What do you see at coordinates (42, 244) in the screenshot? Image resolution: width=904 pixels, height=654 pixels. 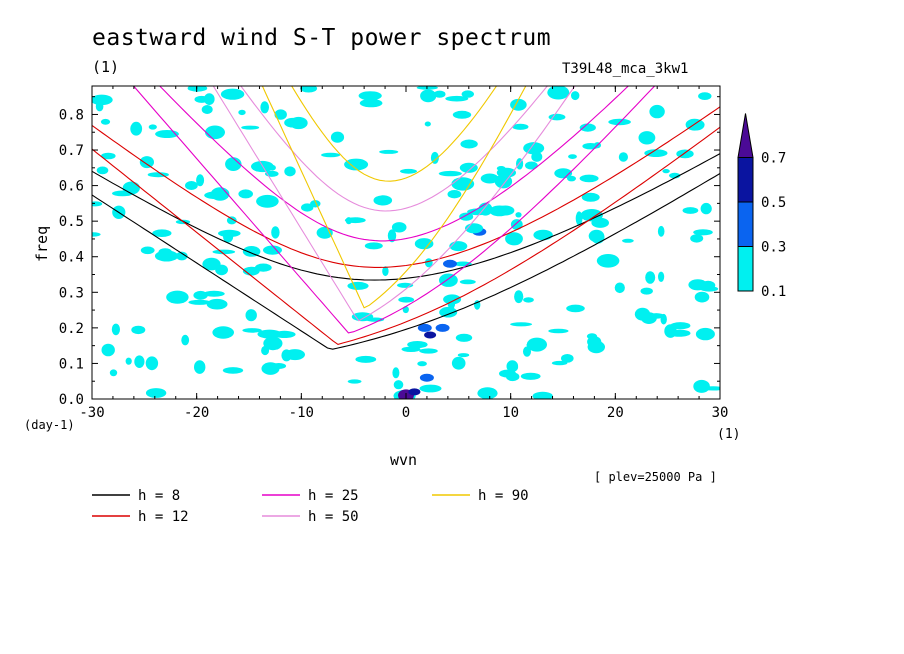 I see `y-axis-label: freq` at bounding box center [42, 244].